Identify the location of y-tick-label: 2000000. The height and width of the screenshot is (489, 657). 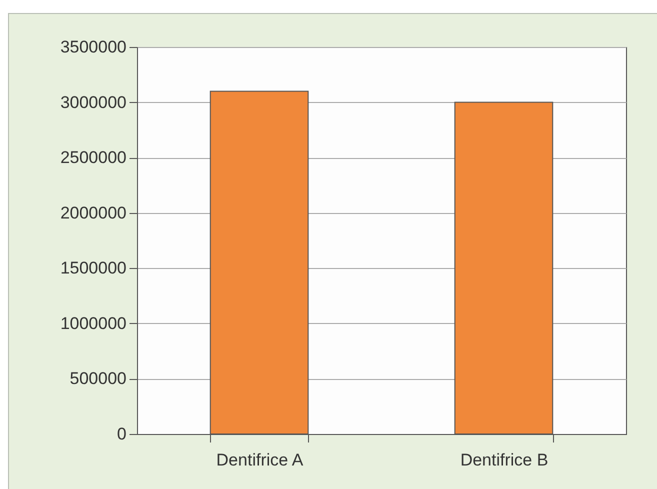
(93, 212).